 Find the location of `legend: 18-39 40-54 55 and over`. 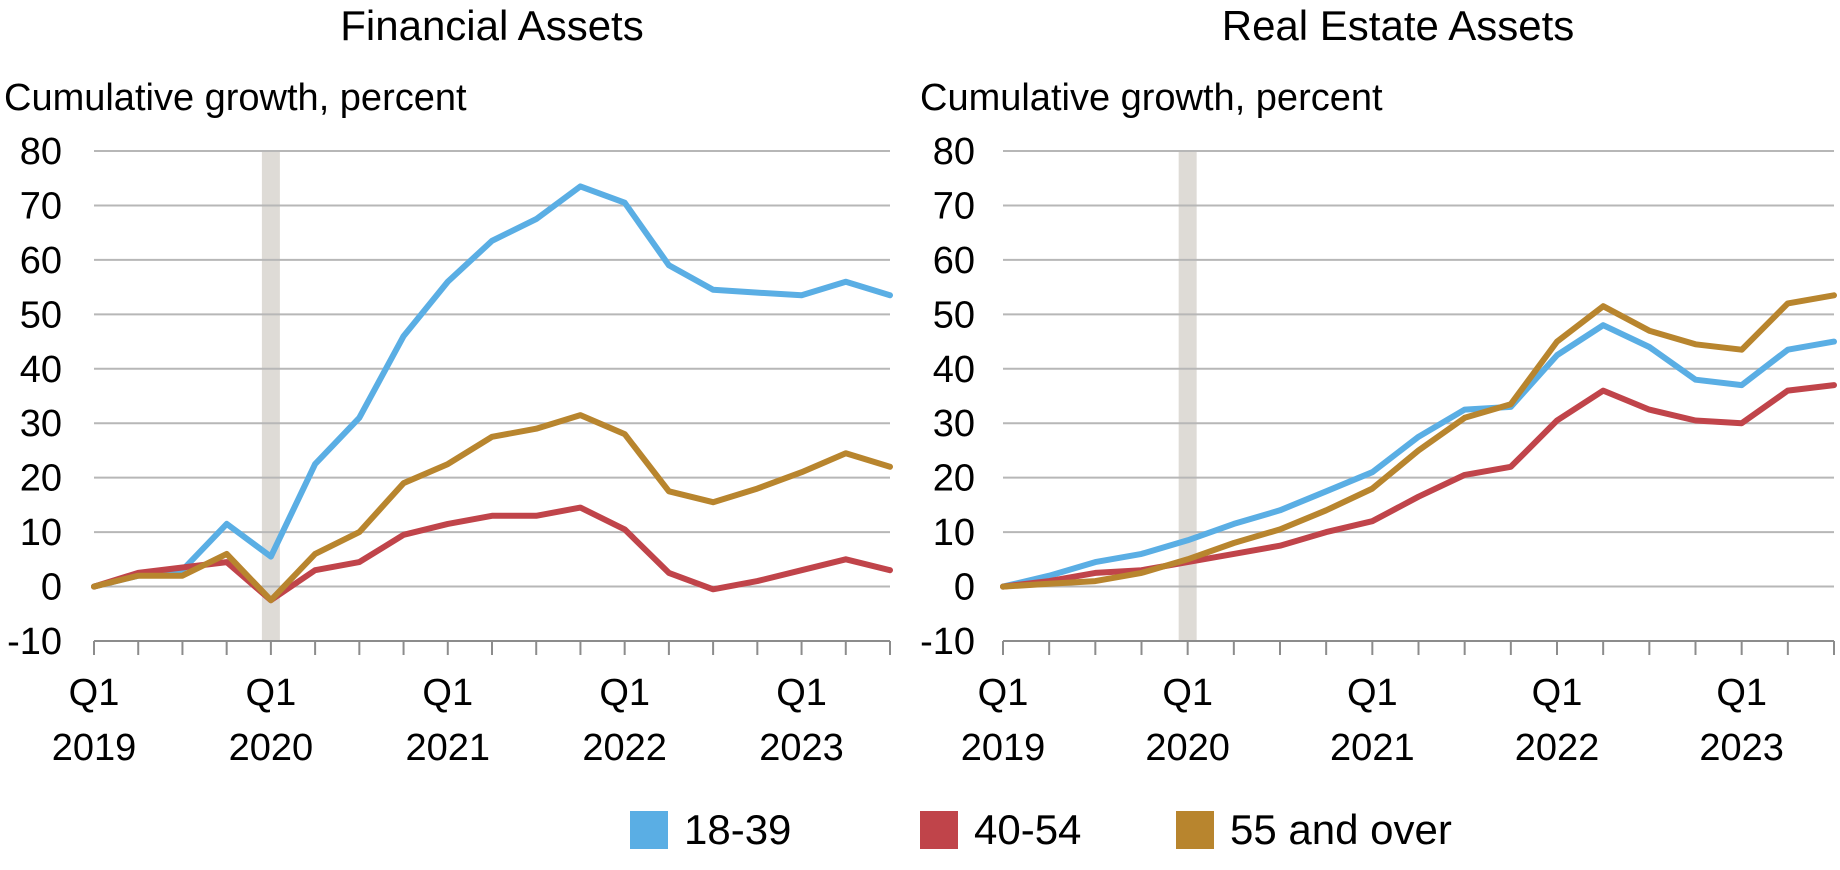

legend: 18-39 40-54 55 and over is located at coordinates (920, 830).